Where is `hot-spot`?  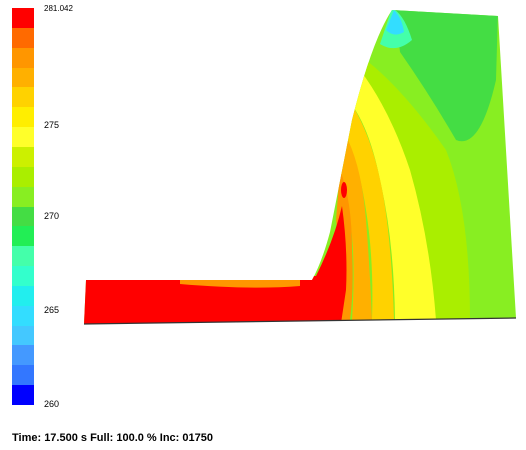 hot-spot is located at coordinates (344, 190).